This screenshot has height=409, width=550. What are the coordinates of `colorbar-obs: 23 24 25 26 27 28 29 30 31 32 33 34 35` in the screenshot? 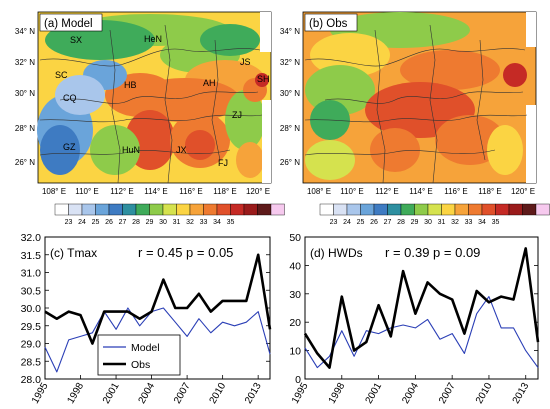 It's located at (434, 214).